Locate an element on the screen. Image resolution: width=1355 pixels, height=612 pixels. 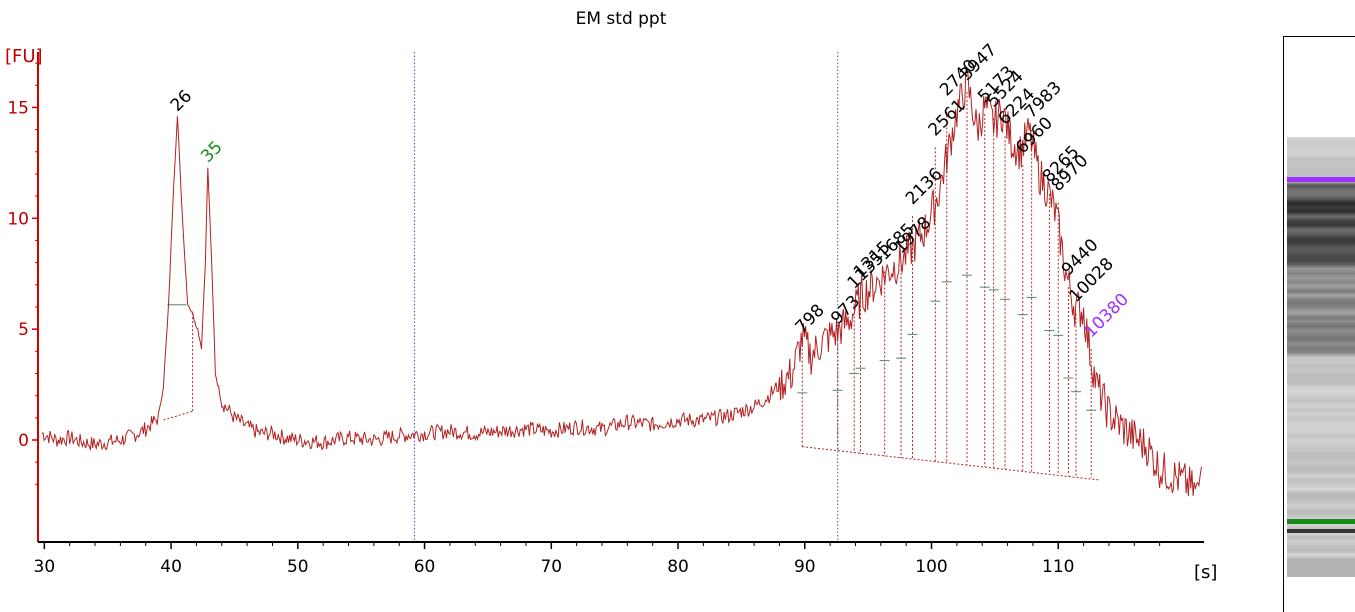
gel-dark-band is located at coordinates (1321, 531).